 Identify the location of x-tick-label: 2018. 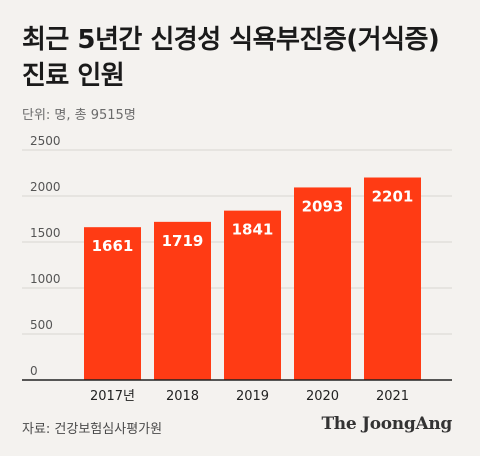
(182, 396).